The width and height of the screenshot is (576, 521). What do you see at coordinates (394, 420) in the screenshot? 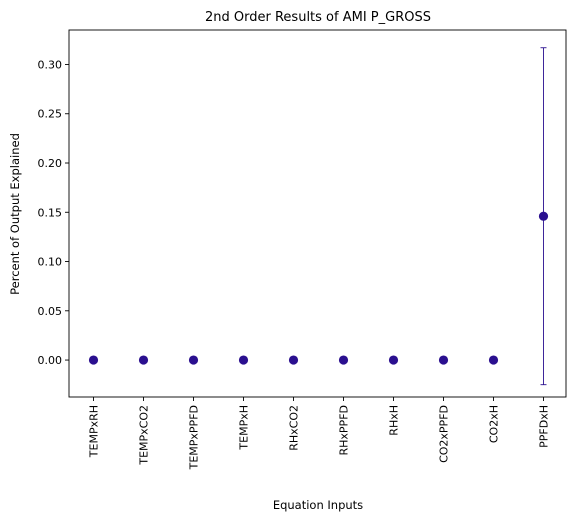
I see `x-tick-label: RHxH` at bounding box center [394, 420].